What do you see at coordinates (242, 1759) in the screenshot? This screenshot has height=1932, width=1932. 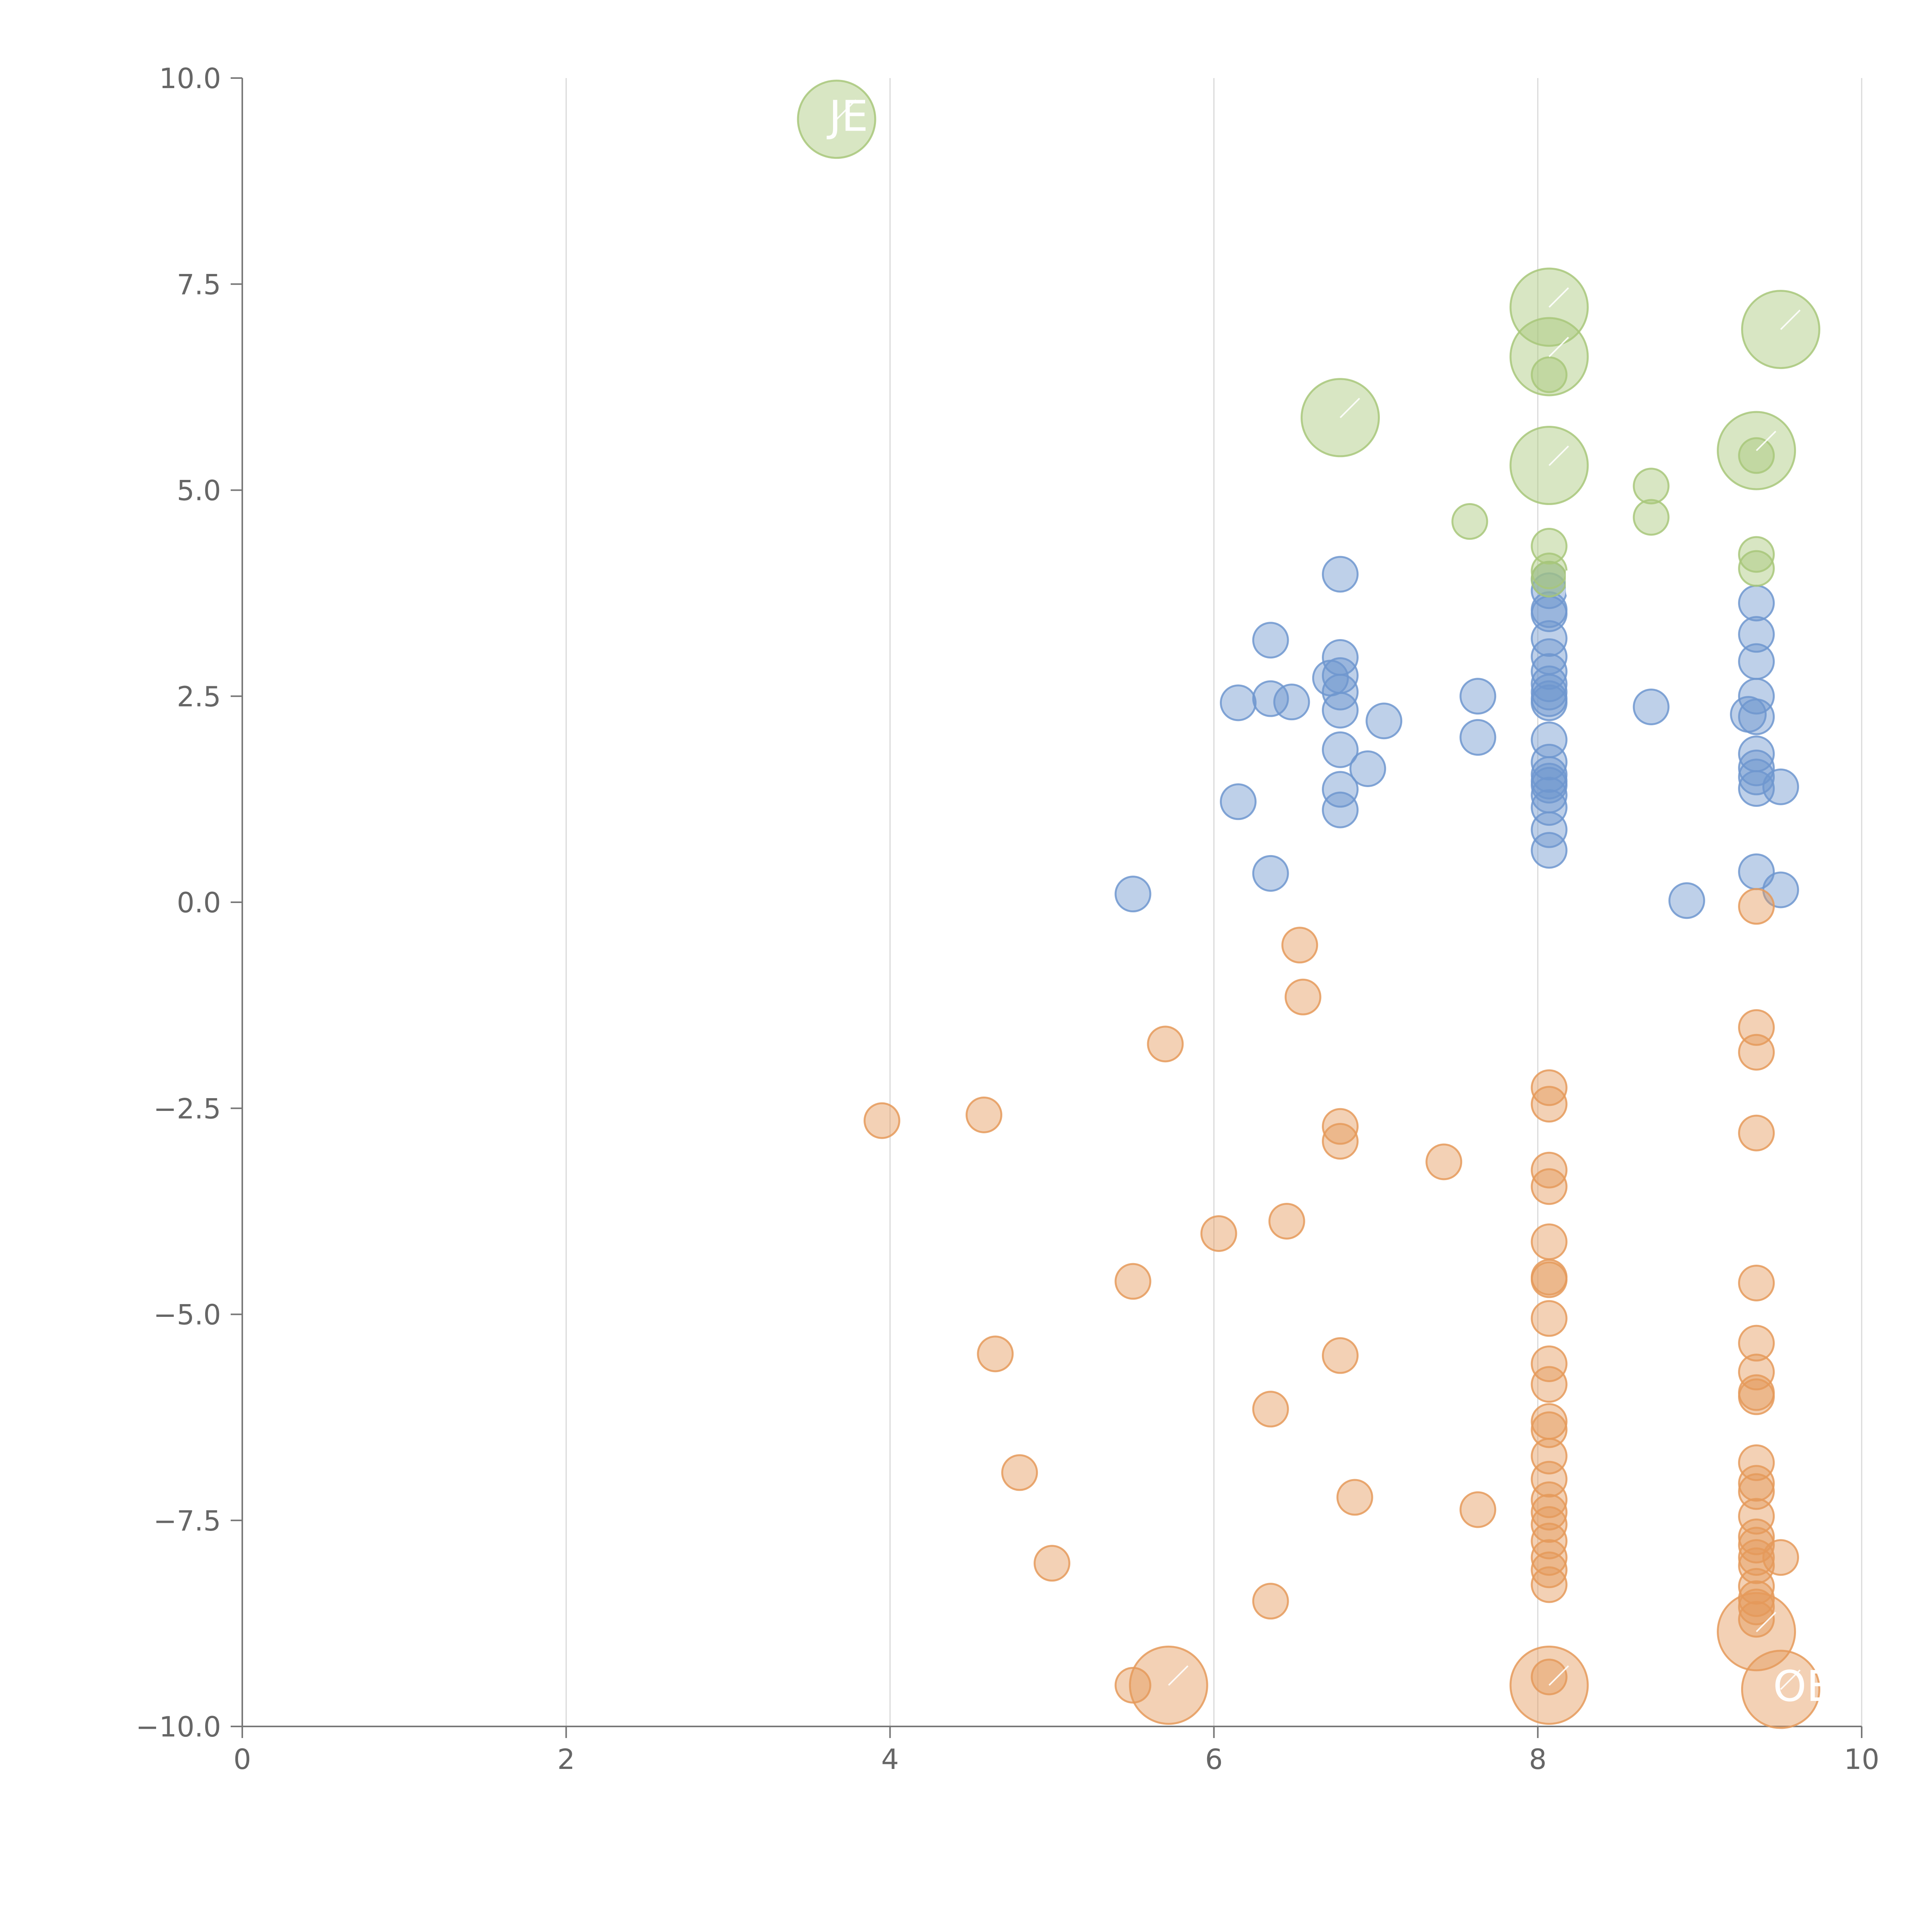 I see `x-tick-label: 0` at bounding box center [242, 1759].